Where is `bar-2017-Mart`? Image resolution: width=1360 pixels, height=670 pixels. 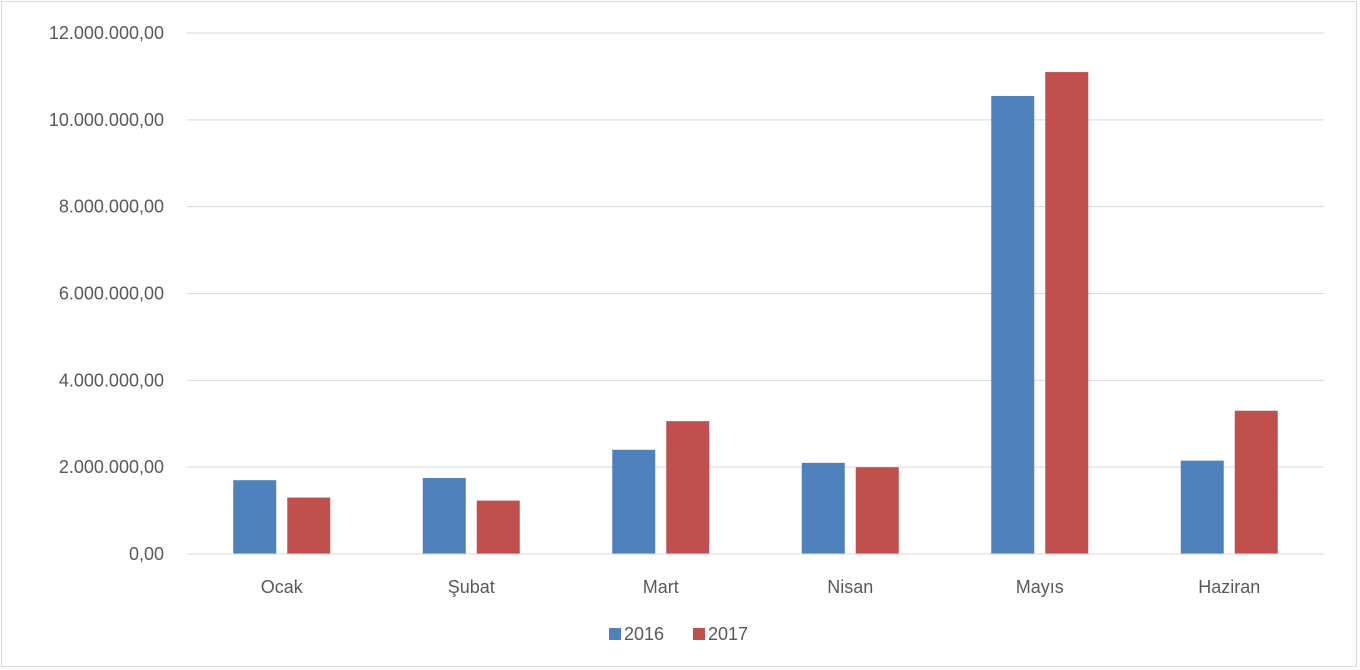
bar-2017-Mart is located at coordinates (688, 487).